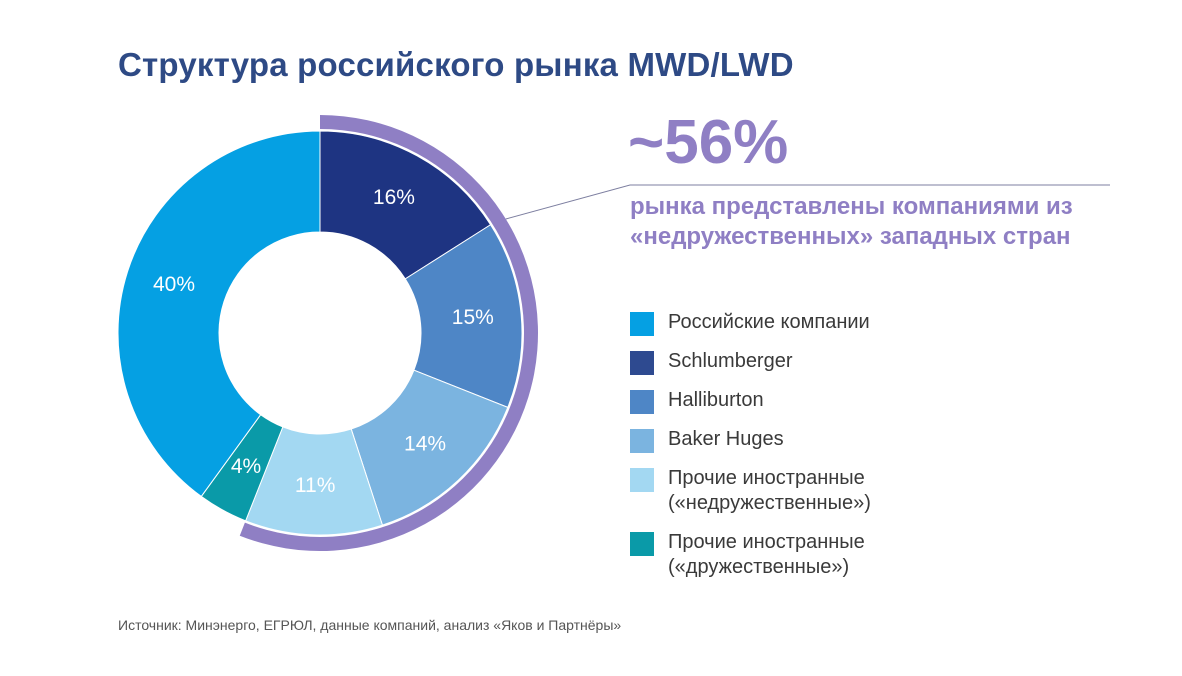  Describe the element at coordinates (425, 443) in the screenshot. I see `slice-label: 14%` at that location.